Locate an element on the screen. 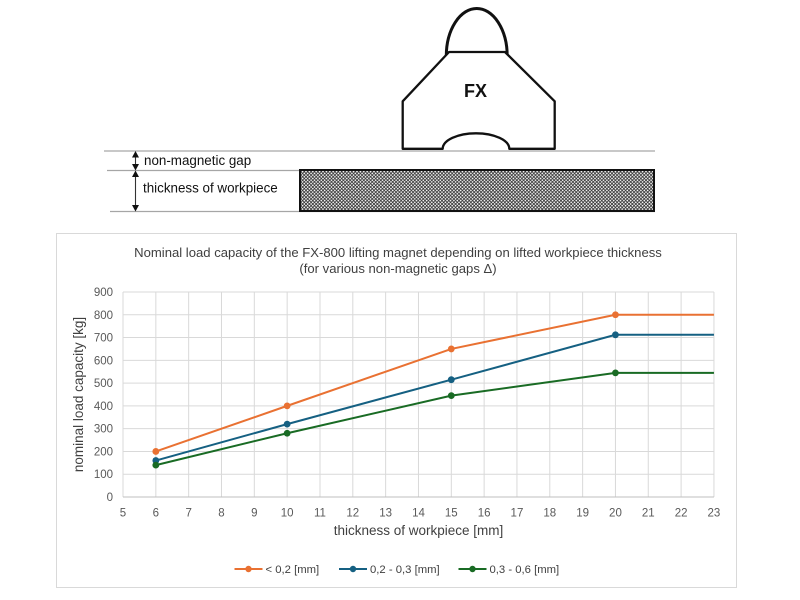 The height and width of the screenshot is (600, 800). svg-text: 6 is located at coordinates (156, 514).